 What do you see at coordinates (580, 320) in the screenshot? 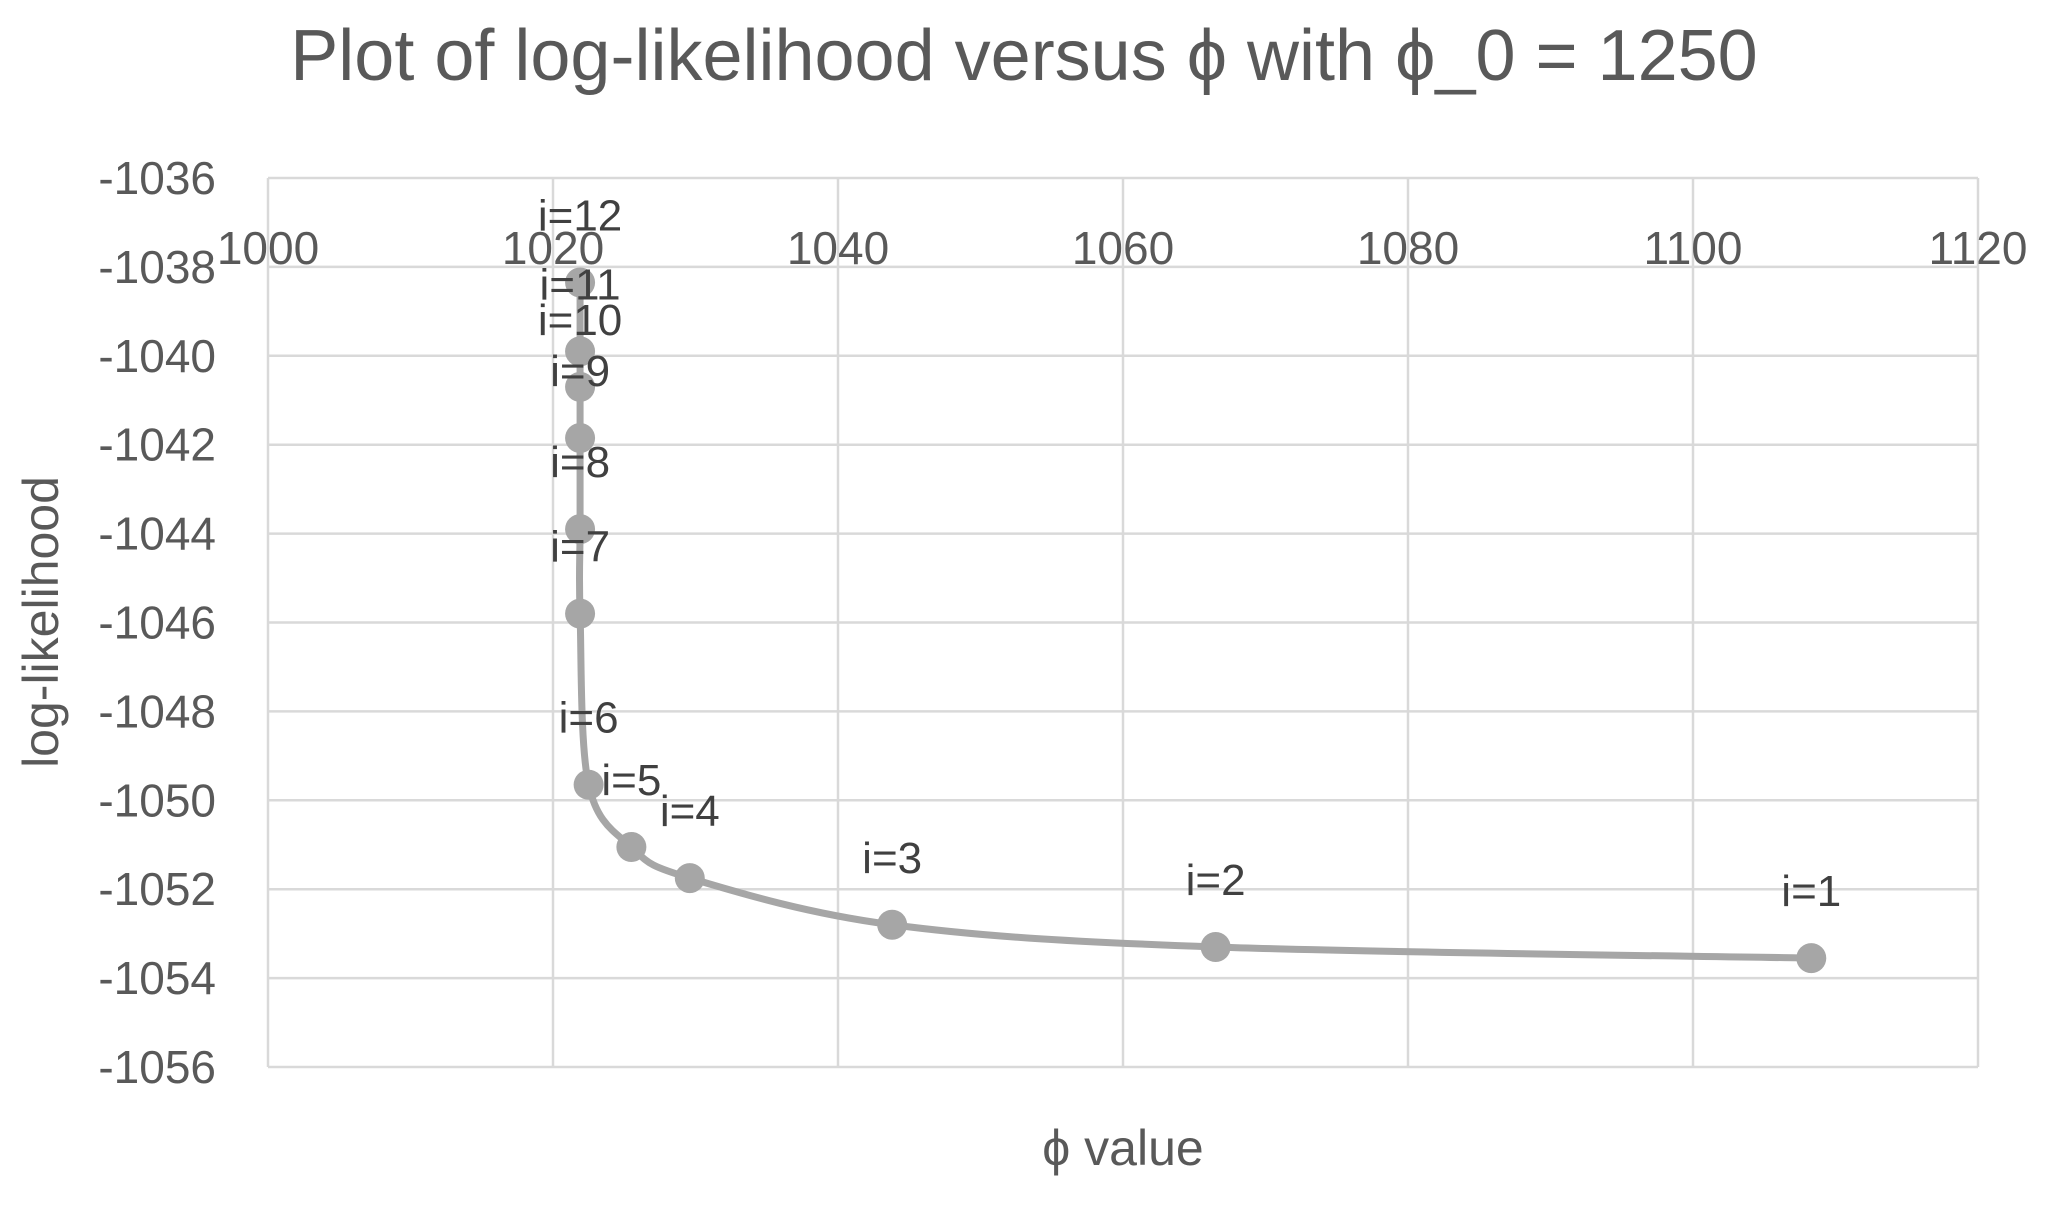
I see `data-label: i=10` at bounding box center [580, 320].